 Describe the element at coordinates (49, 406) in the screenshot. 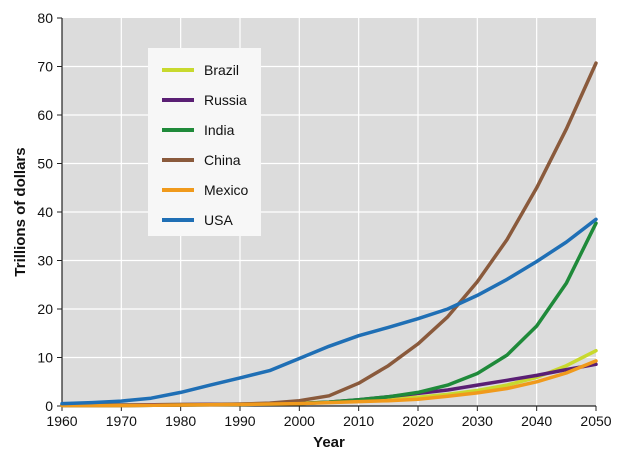

I see `y-tick-label: 0` at that location.